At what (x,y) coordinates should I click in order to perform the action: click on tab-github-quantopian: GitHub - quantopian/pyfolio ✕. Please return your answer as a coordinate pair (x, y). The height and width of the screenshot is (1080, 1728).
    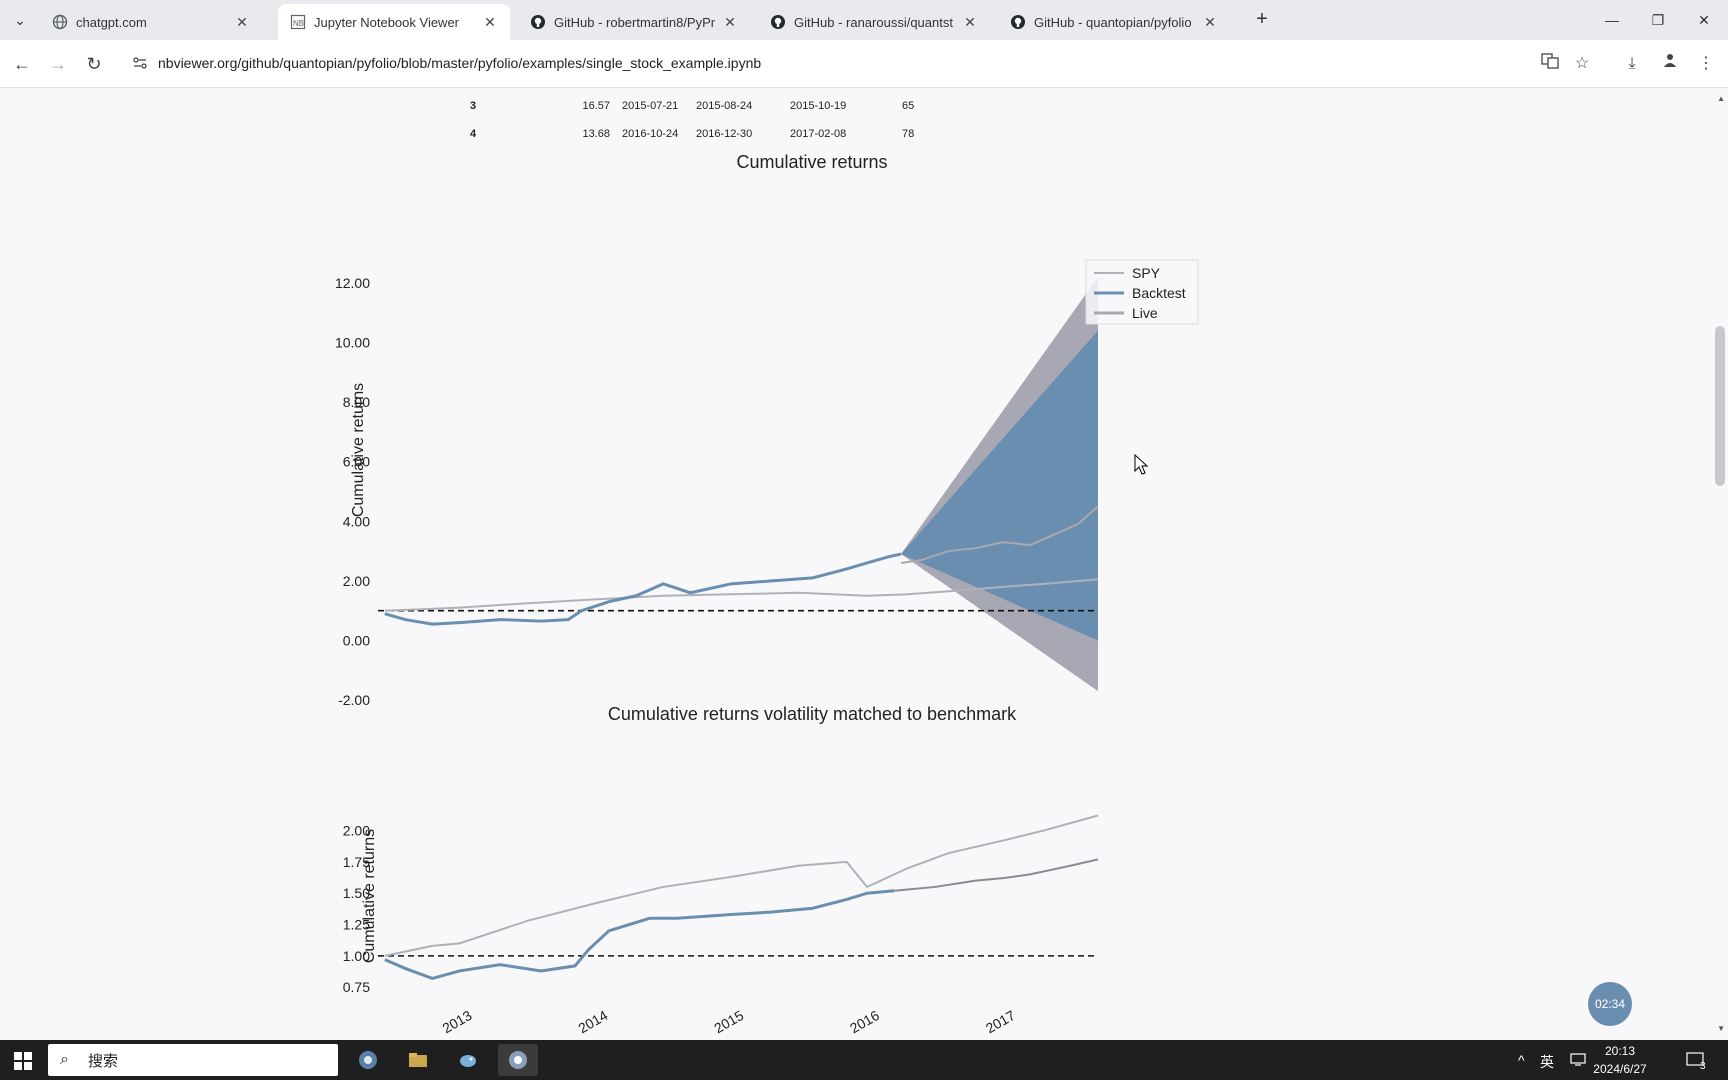
    Looking at the image, I should click on (1114, 22).